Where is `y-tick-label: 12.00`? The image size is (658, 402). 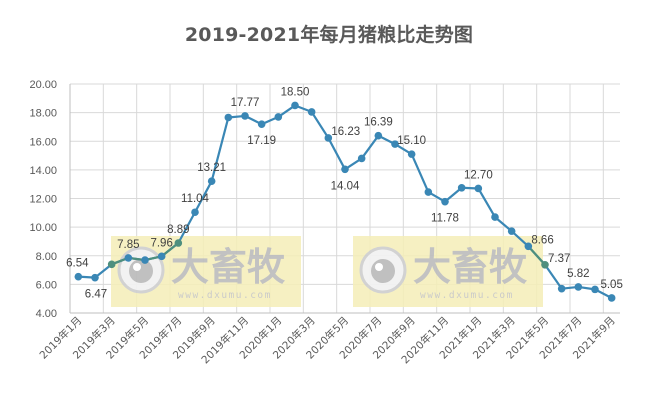 y-tick-label: 12.00 is located at coordinates (43, 200).